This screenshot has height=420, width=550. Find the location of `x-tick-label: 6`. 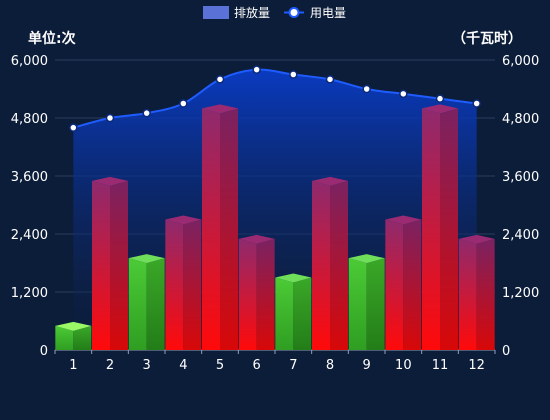

x-tick-label: 6 is located at coordinates (257, 365).